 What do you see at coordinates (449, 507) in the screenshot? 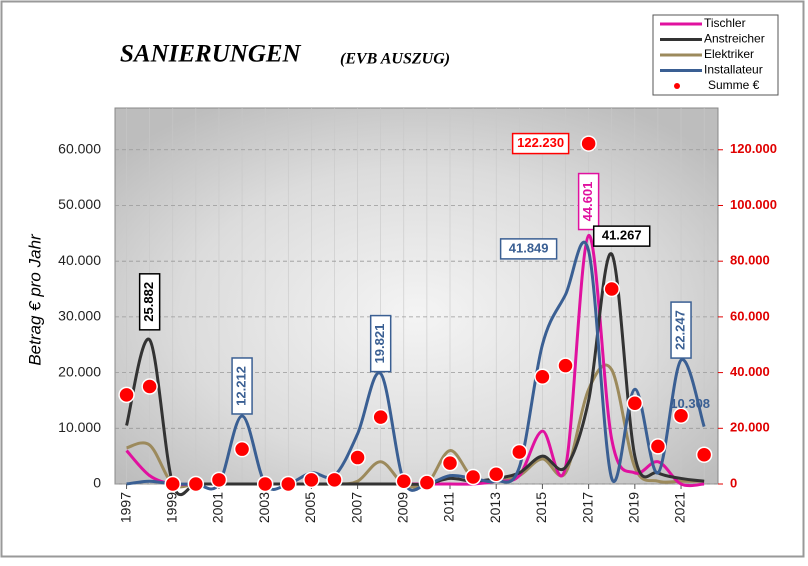
I see `x-tick-label: 2011` at bounding box center [449, 507].